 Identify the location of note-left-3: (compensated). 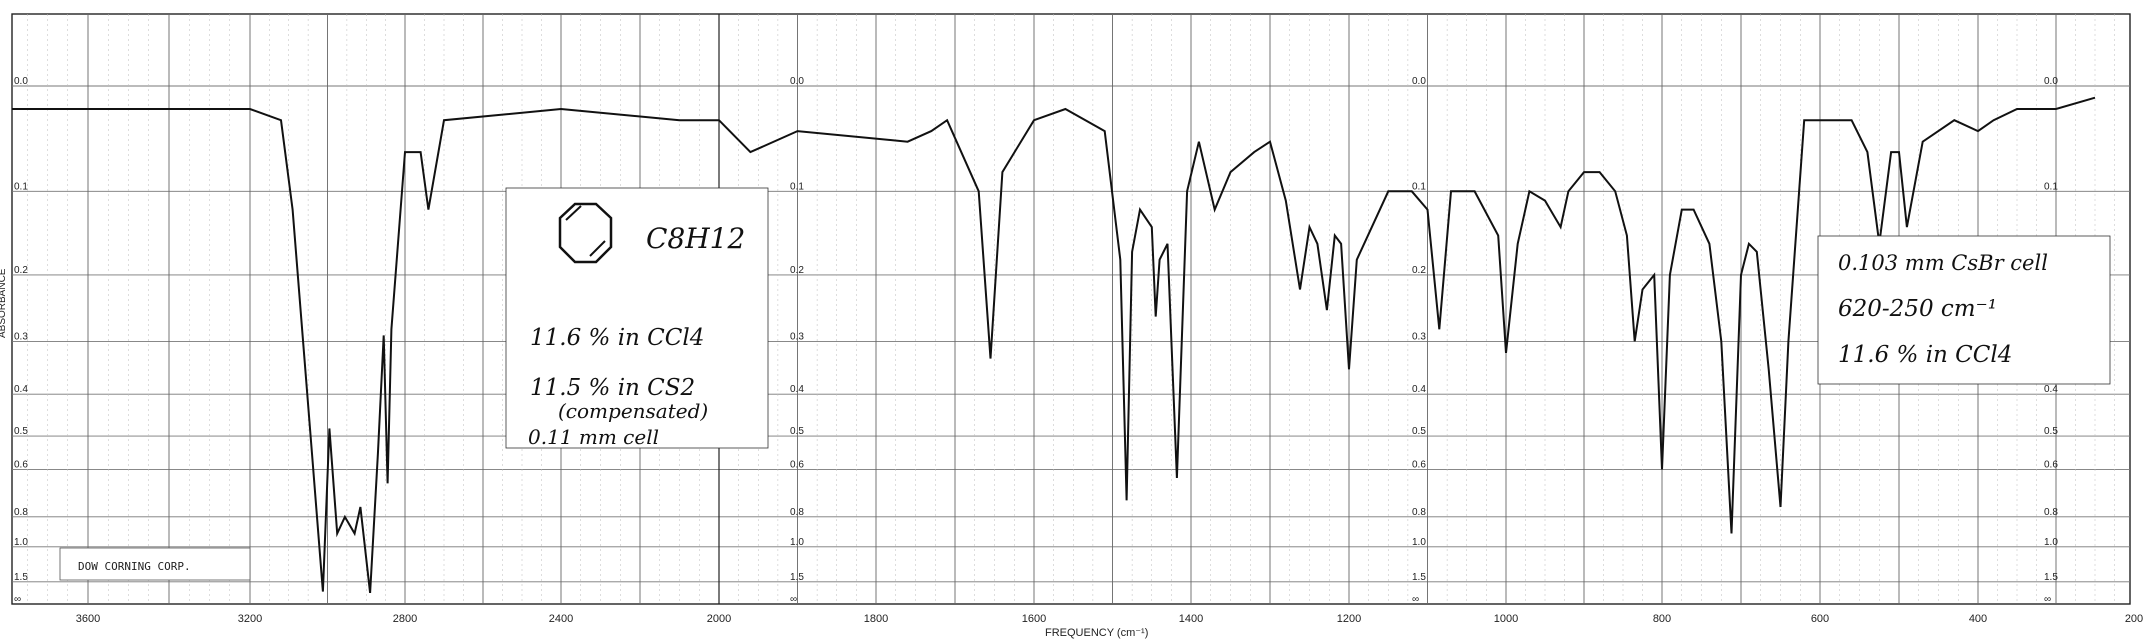
(633, 411).